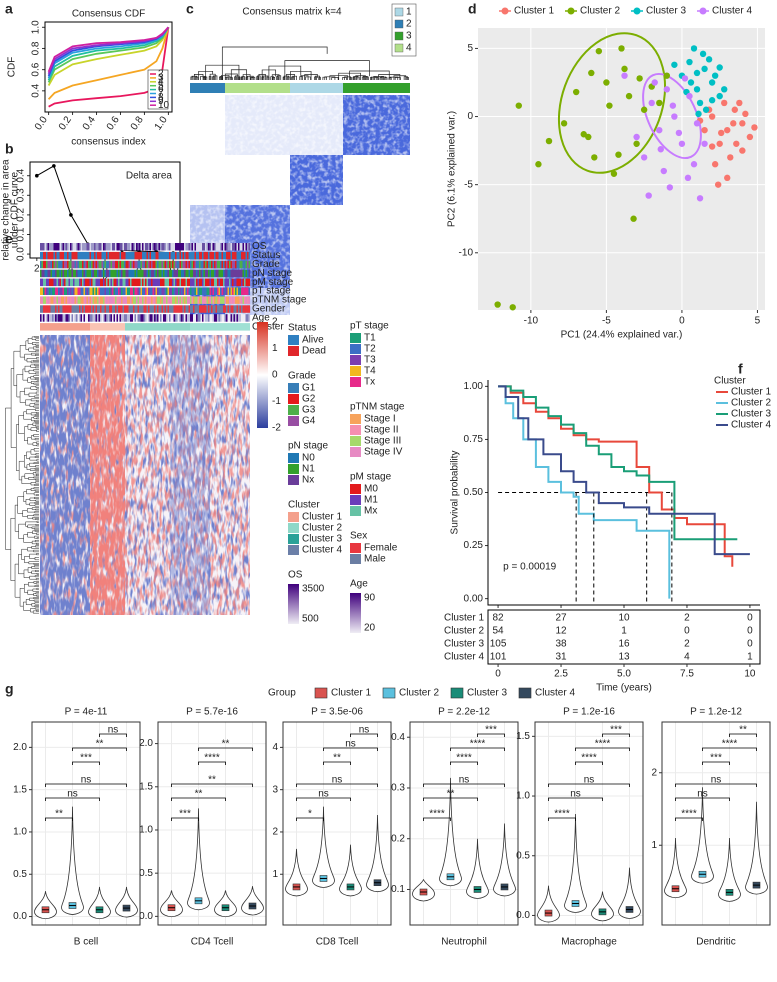 Image resolution: width=777 pixels, height=982 pixels. Describe the element at coordinates (359, 584) in the screenshot. I see `legend-title: Age` at that location.